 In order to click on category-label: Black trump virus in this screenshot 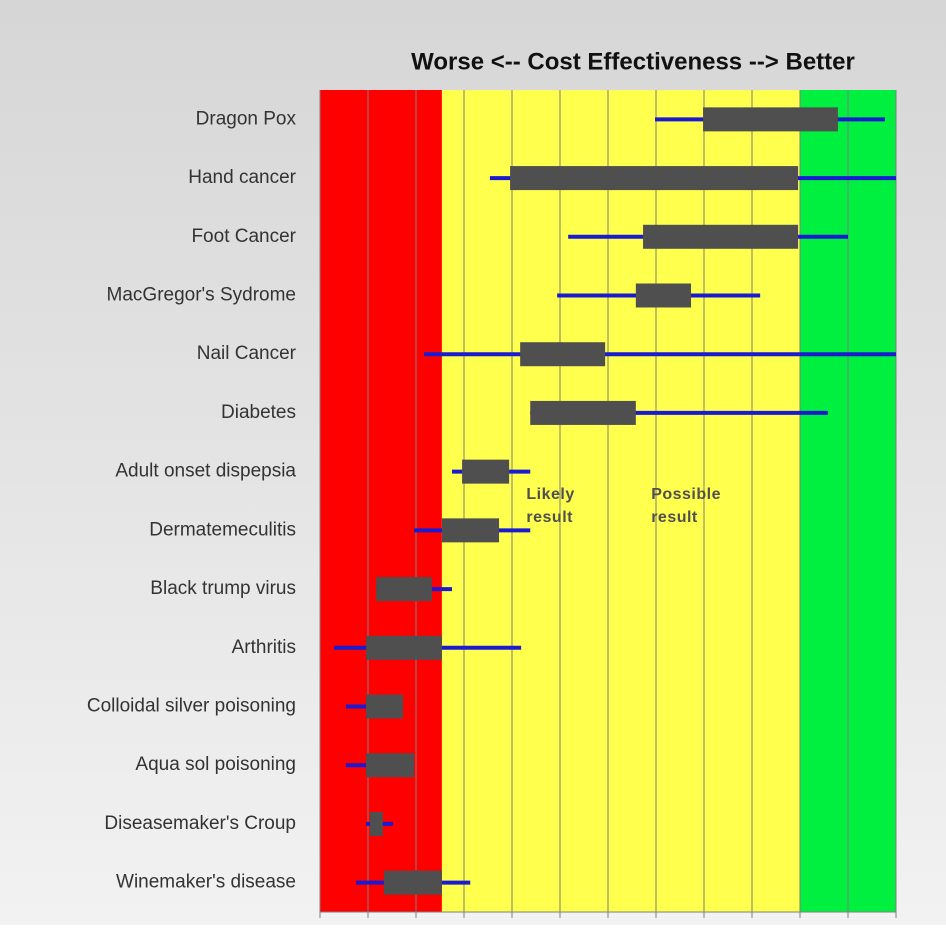, I will do `click(223, 588)`.